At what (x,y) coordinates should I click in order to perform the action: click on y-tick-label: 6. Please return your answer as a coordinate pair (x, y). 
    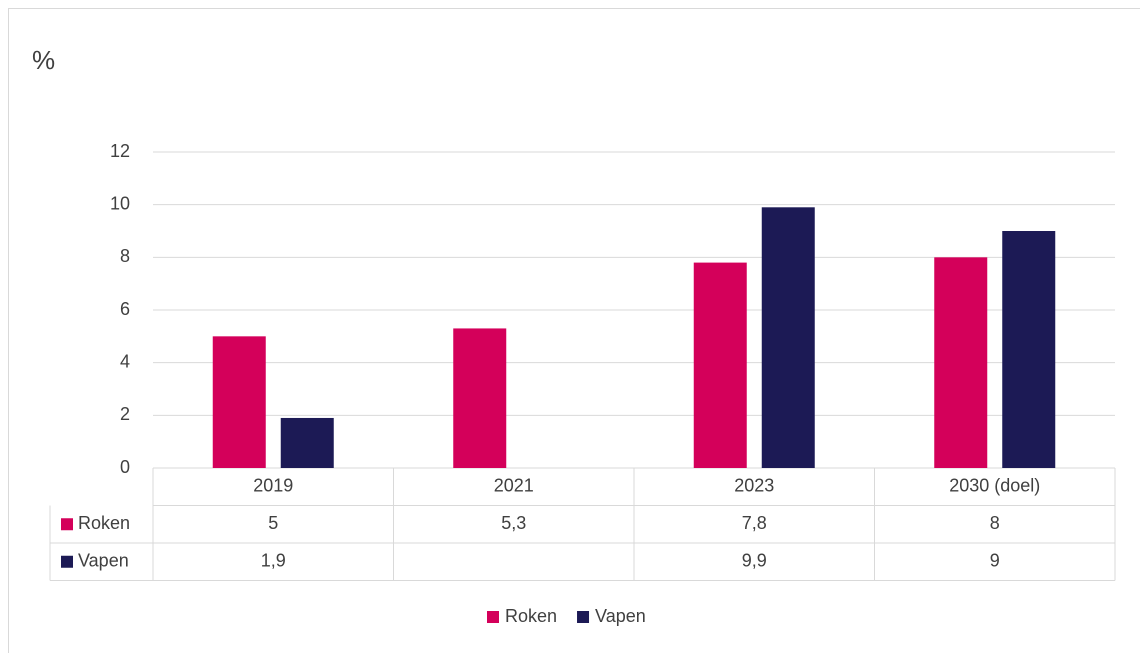
    Looking at the image, I should click on (125, 309).